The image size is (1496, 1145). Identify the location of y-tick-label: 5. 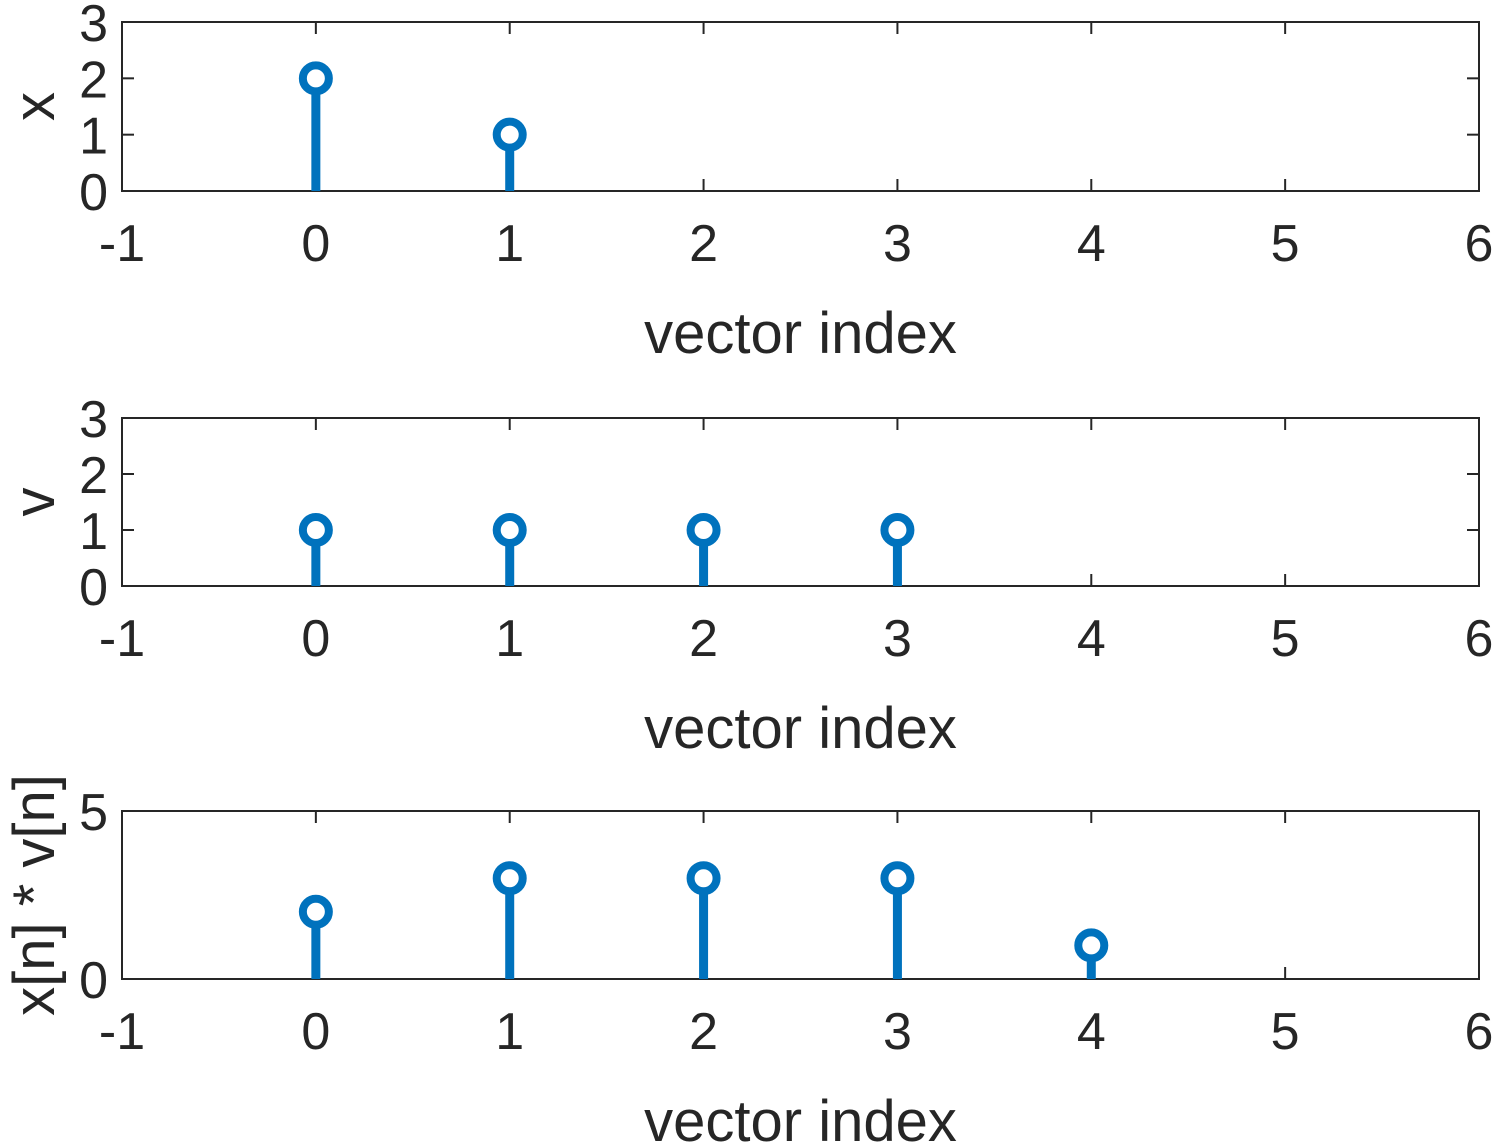
(93, 813).